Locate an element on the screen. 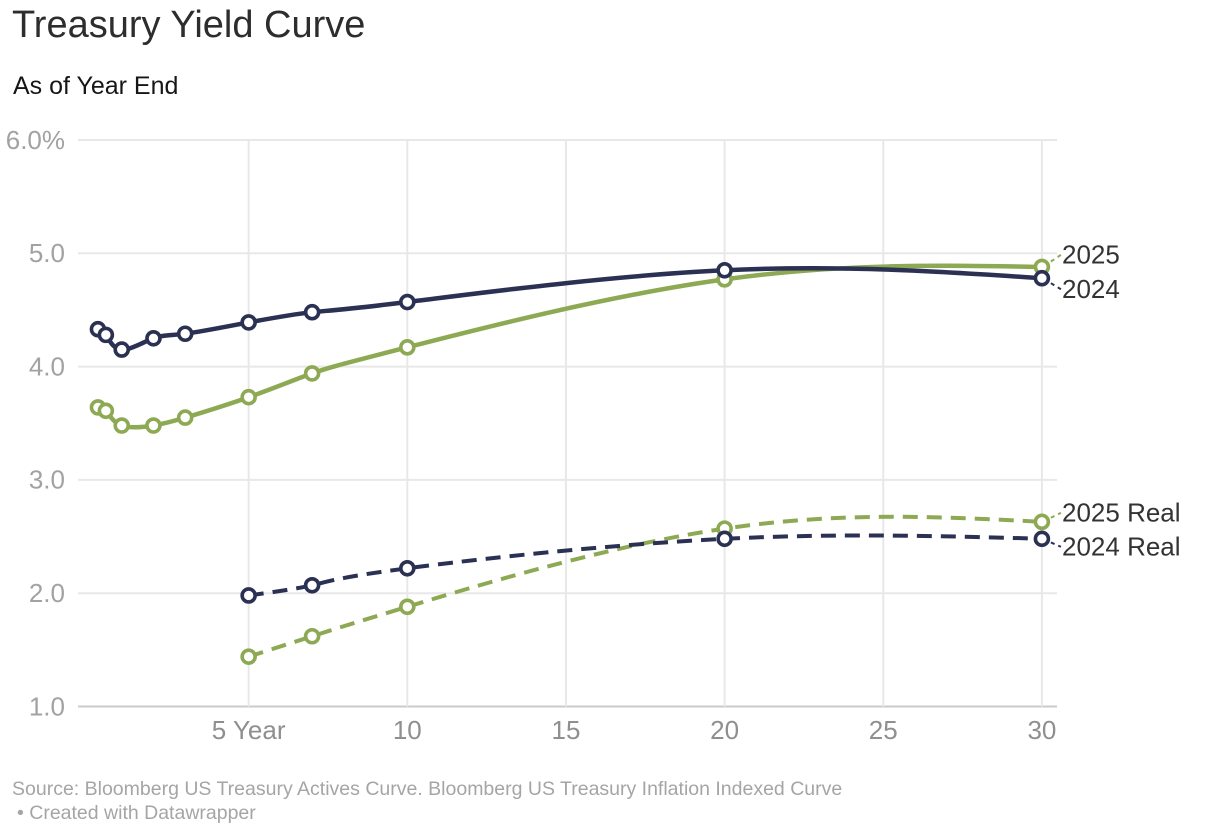  x-tick-label: 30 is located at coordinates (1041, 730).